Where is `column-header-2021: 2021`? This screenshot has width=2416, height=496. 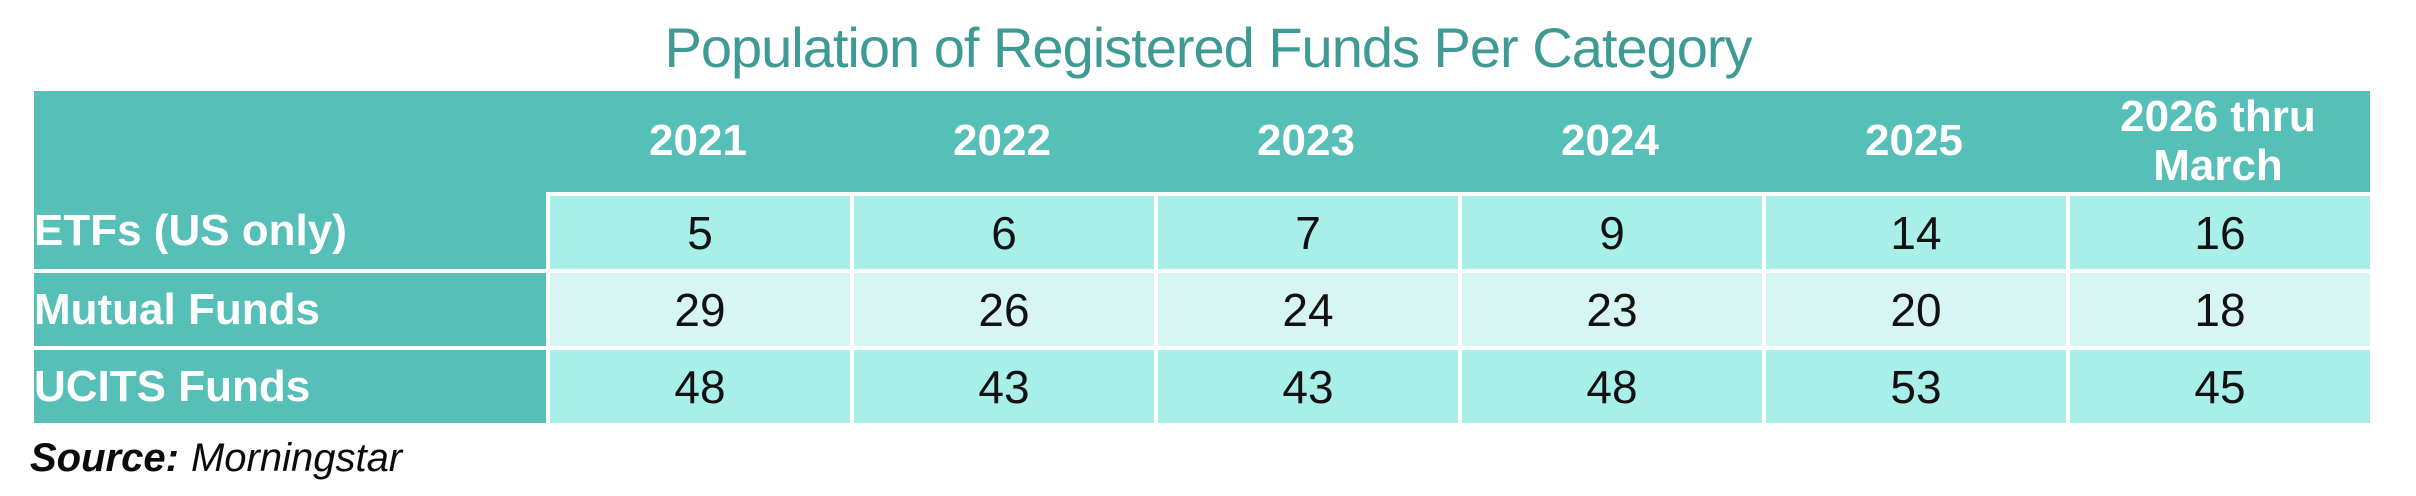
column-header-2021: 2021 is located at coordinates (698, 141).